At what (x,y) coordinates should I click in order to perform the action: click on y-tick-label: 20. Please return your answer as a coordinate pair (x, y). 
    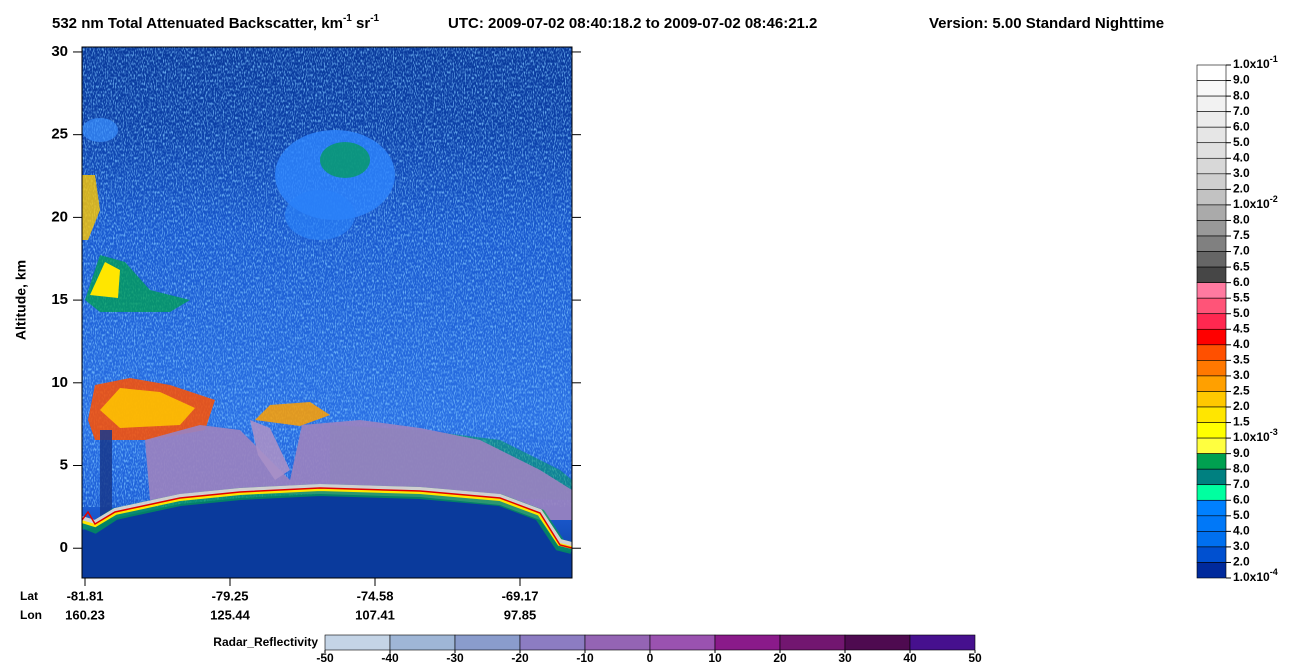
    Looking at the image, I should click on (59, 216).